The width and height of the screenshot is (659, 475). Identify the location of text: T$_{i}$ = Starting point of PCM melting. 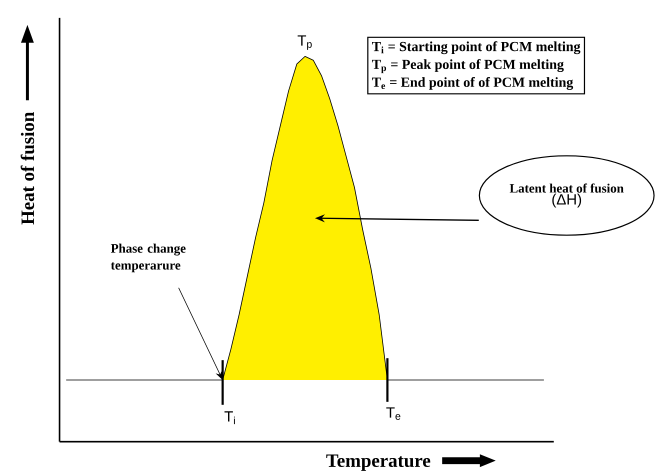
(476, 47).